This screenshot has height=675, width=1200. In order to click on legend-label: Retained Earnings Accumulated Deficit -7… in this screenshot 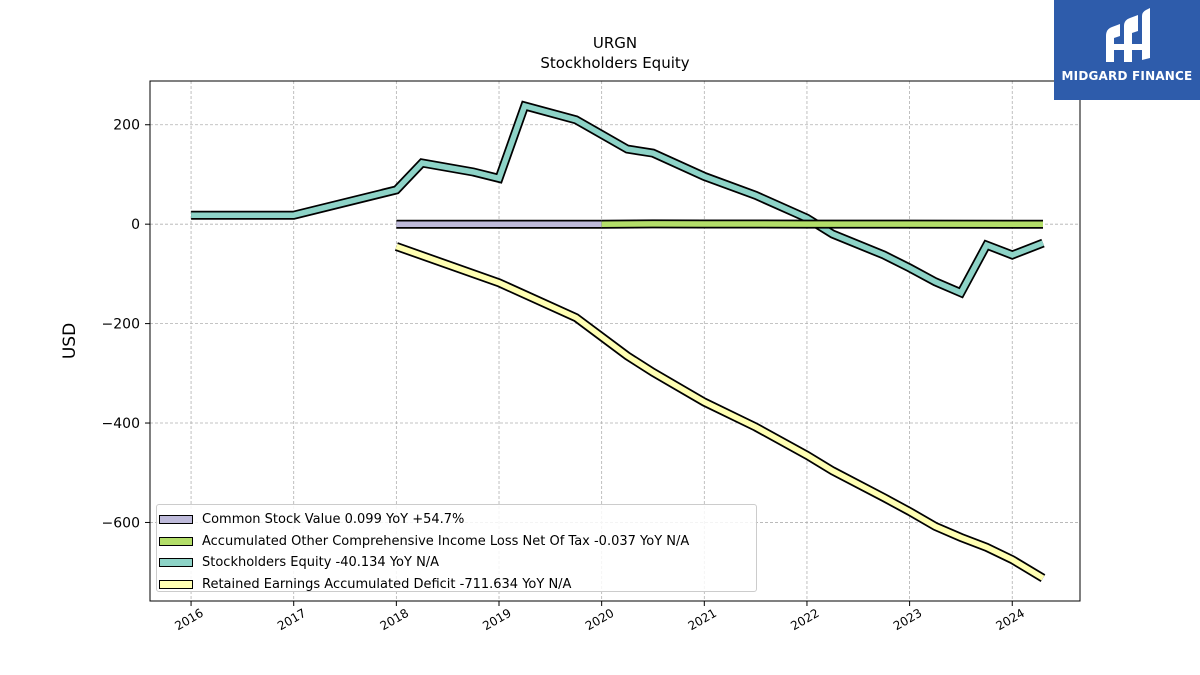, I will do `click(387, 584)`.